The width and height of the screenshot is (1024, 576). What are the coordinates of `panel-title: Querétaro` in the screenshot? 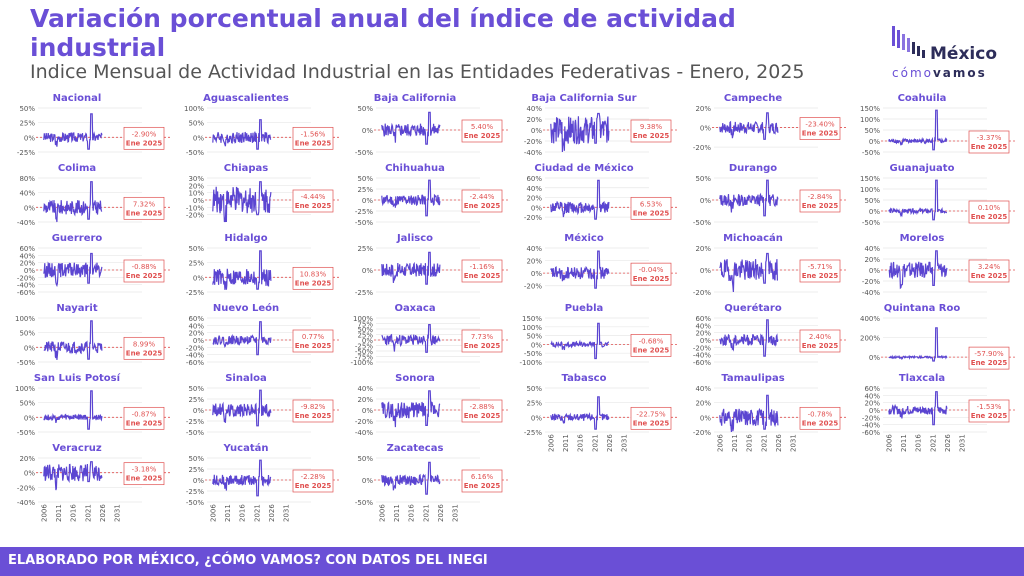 It's located at (753, 308).